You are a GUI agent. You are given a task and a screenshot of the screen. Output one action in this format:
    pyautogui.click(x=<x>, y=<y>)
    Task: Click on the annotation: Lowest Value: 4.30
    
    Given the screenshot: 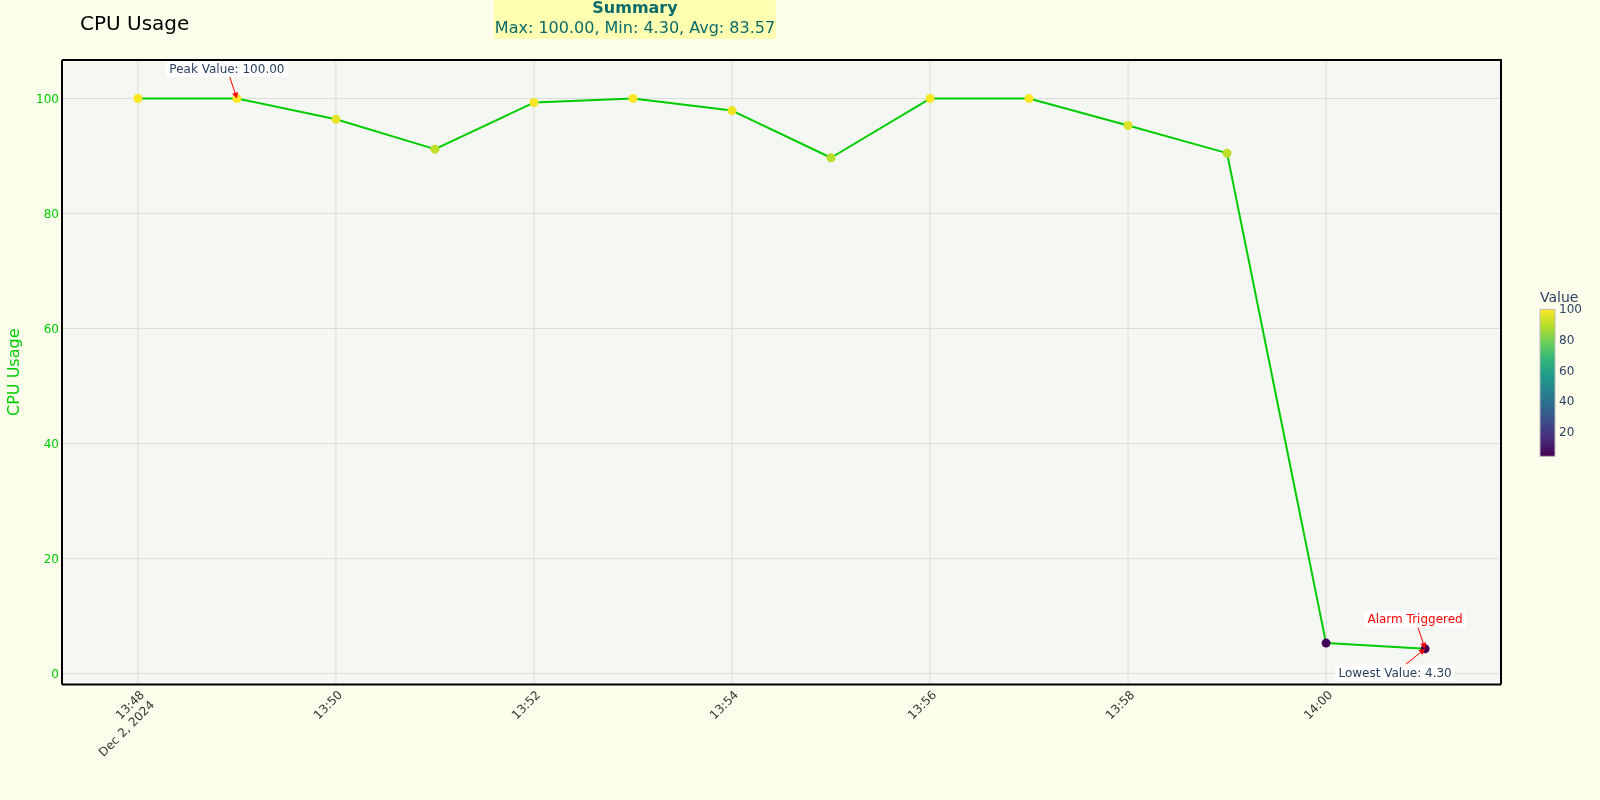 What is the action you would take?
    pyautogui.click(x=1395, y=672)
    